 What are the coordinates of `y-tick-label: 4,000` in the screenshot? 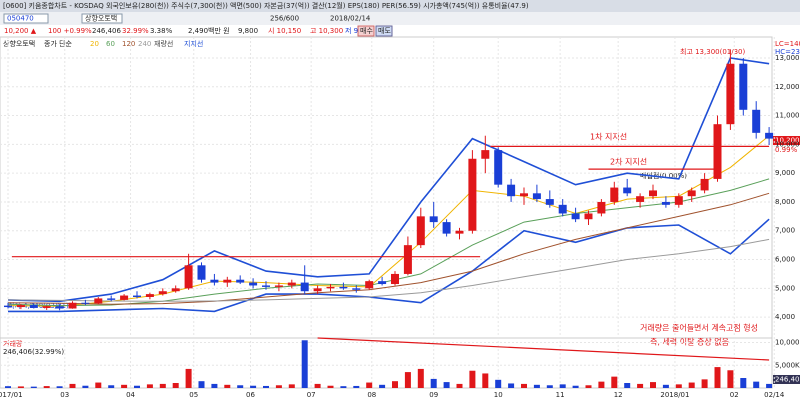 It's located at (785, 317).